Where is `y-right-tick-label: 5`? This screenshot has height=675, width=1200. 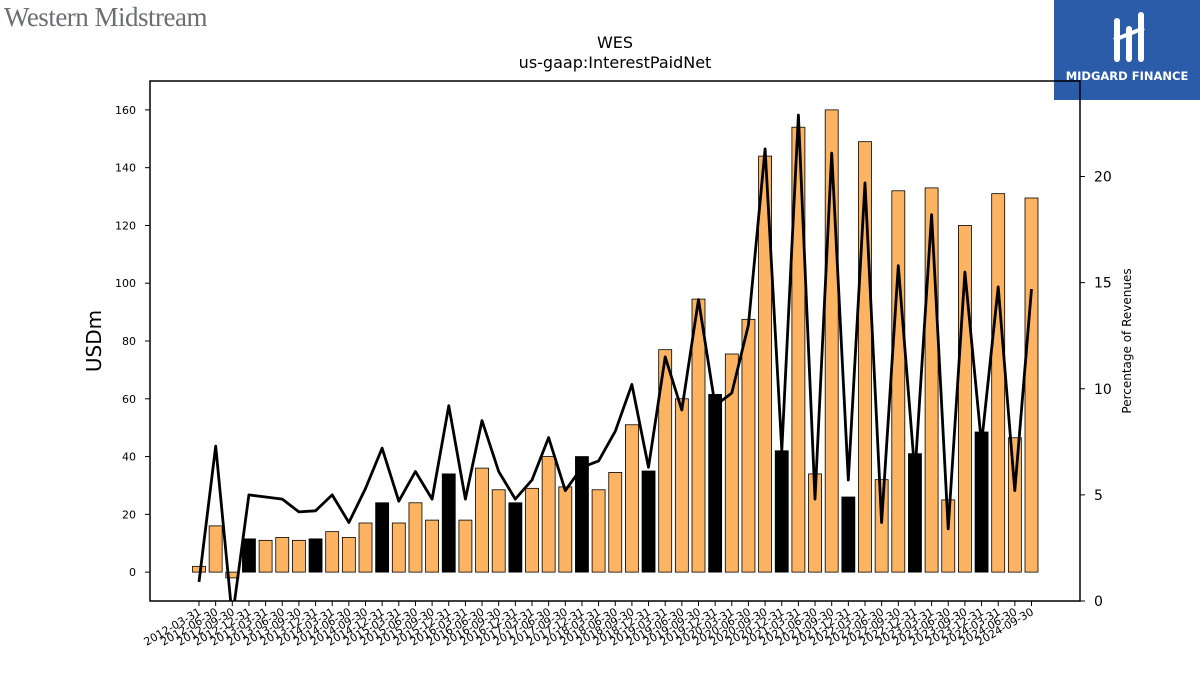 y-right-tick-label: 5 is located at coordinates (1098, 496).